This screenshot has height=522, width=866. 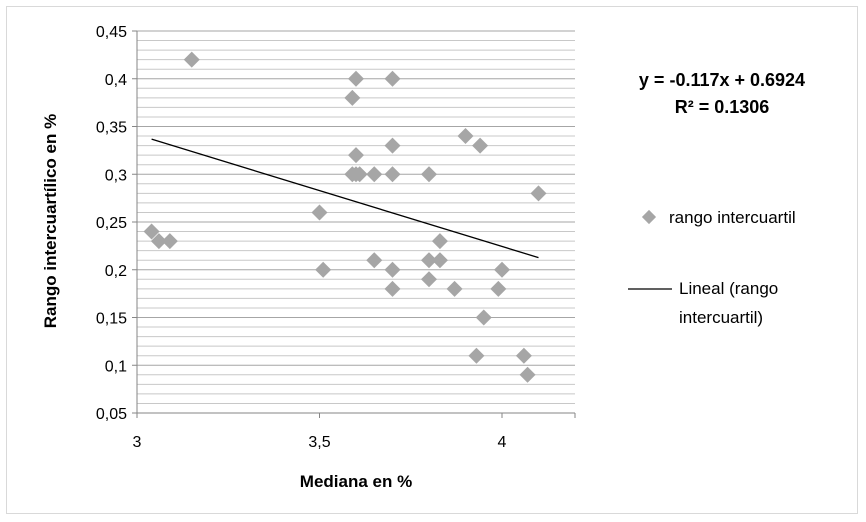 I want to click on y-tick-label: 0,15, so click(x=111, y=319).